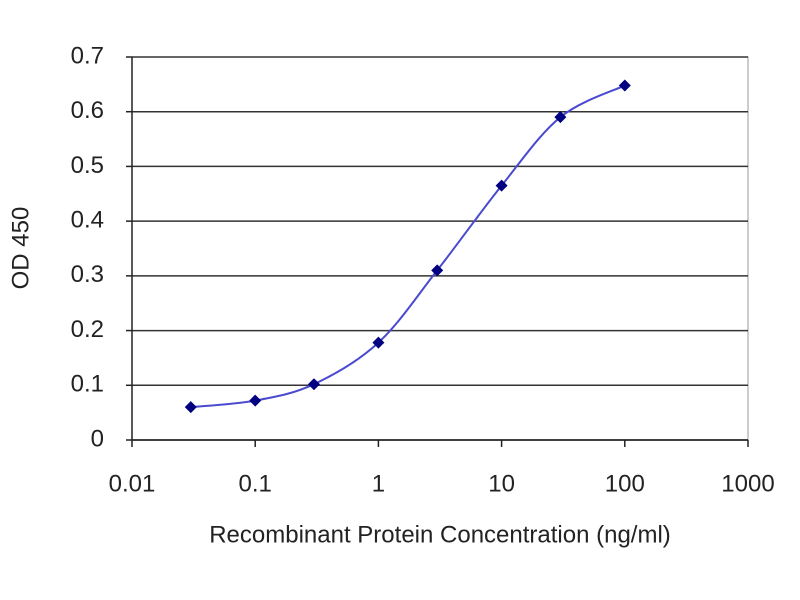  I want to click on x-tick-label: 0.1, so click(255, 483).